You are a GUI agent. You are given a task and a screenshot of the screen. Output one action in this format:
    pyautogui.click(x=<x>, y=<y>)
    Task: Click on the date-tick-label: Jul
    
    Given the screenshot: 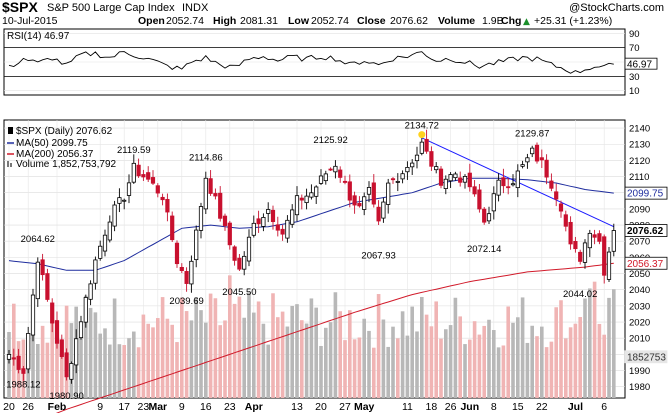 What is the action you would take?
    pyautogui.click(x=575, y=407)
    